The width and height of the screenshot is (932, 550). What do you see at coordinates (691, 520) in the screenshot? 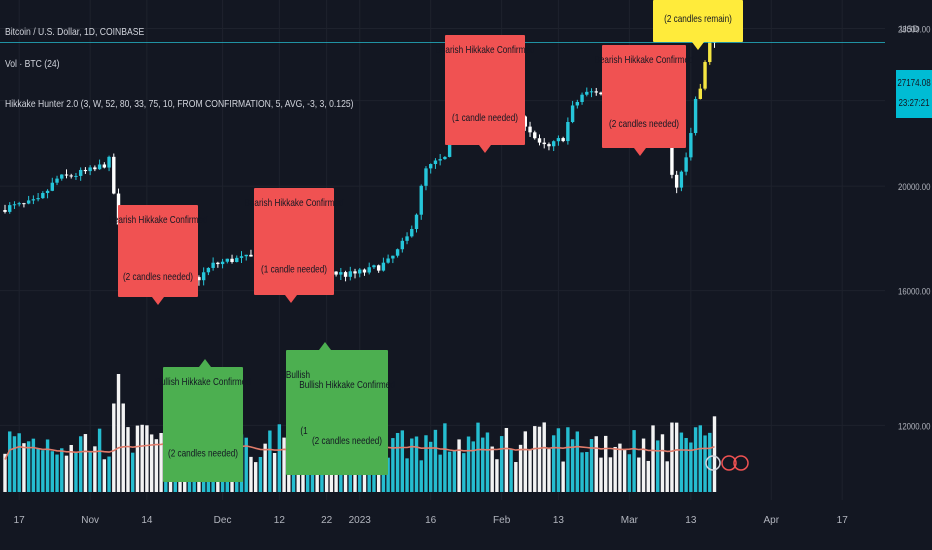
I see `x-tick-label: 13` at bounding box center [691, 520].